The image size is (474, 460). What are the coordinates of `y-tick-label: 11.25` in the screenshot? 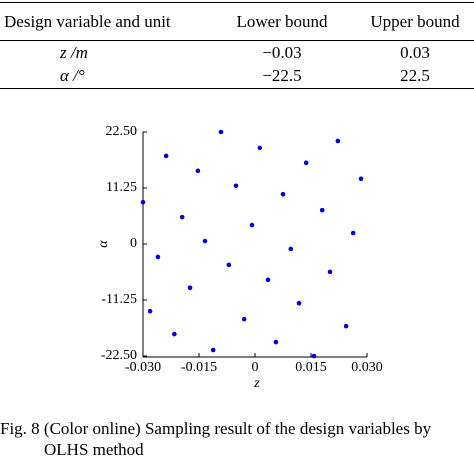 It's located at (121, 187).